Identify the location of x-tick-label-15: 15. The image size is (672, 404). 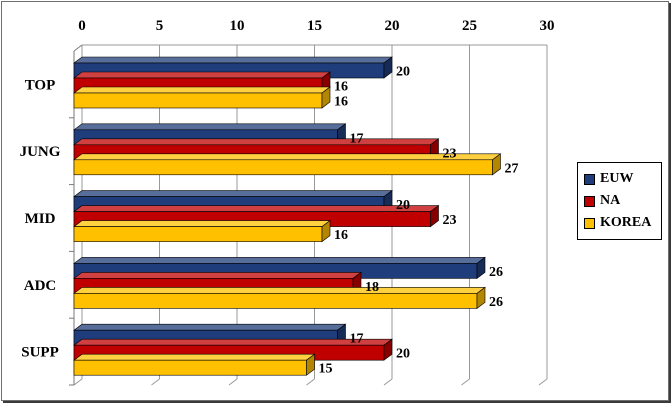
(314, 26).